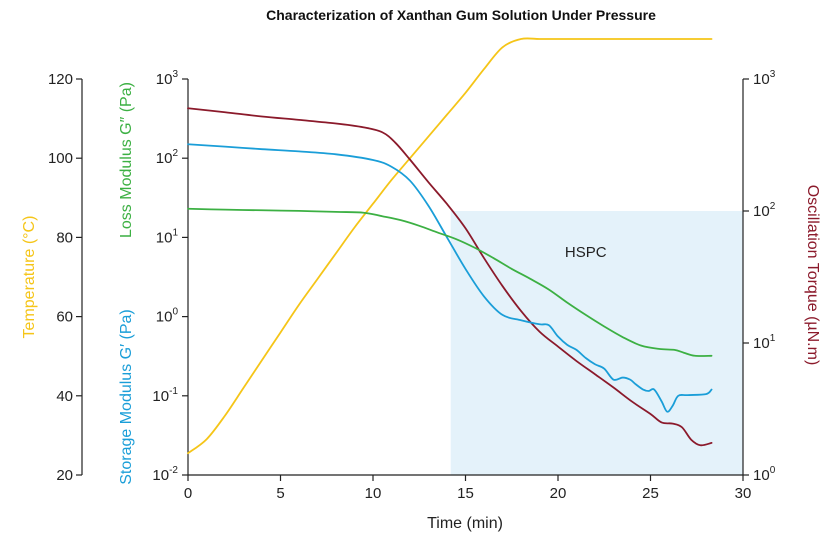 Image resolution: width=827 pixels, height=542 pixels. What do you see at coordinates (167, 316) in the screenshot?
I see `modulus-tick-label: 10⁰` at bounding box center [167, 316].